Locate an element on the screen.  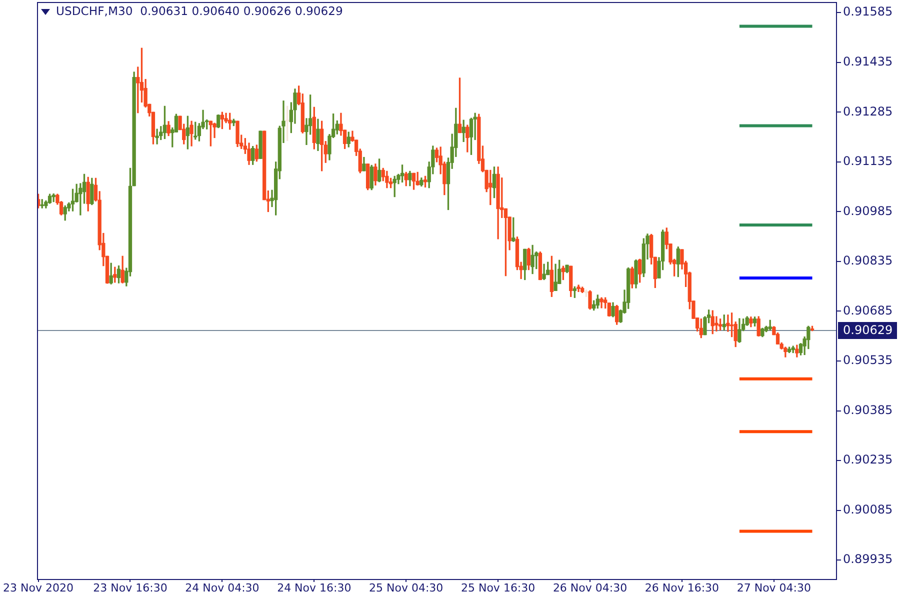
y-tick-label: 0.91135 is located at coordinates (868, 161).